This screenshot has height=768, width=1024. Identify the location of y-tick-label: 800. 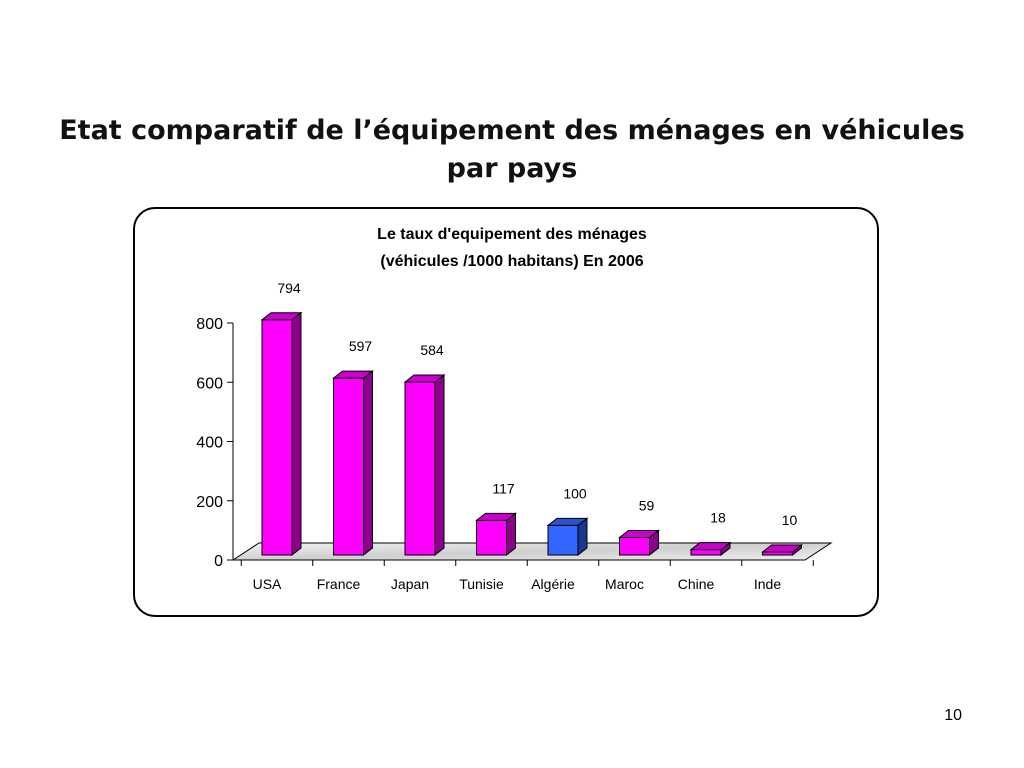
(209, 324).